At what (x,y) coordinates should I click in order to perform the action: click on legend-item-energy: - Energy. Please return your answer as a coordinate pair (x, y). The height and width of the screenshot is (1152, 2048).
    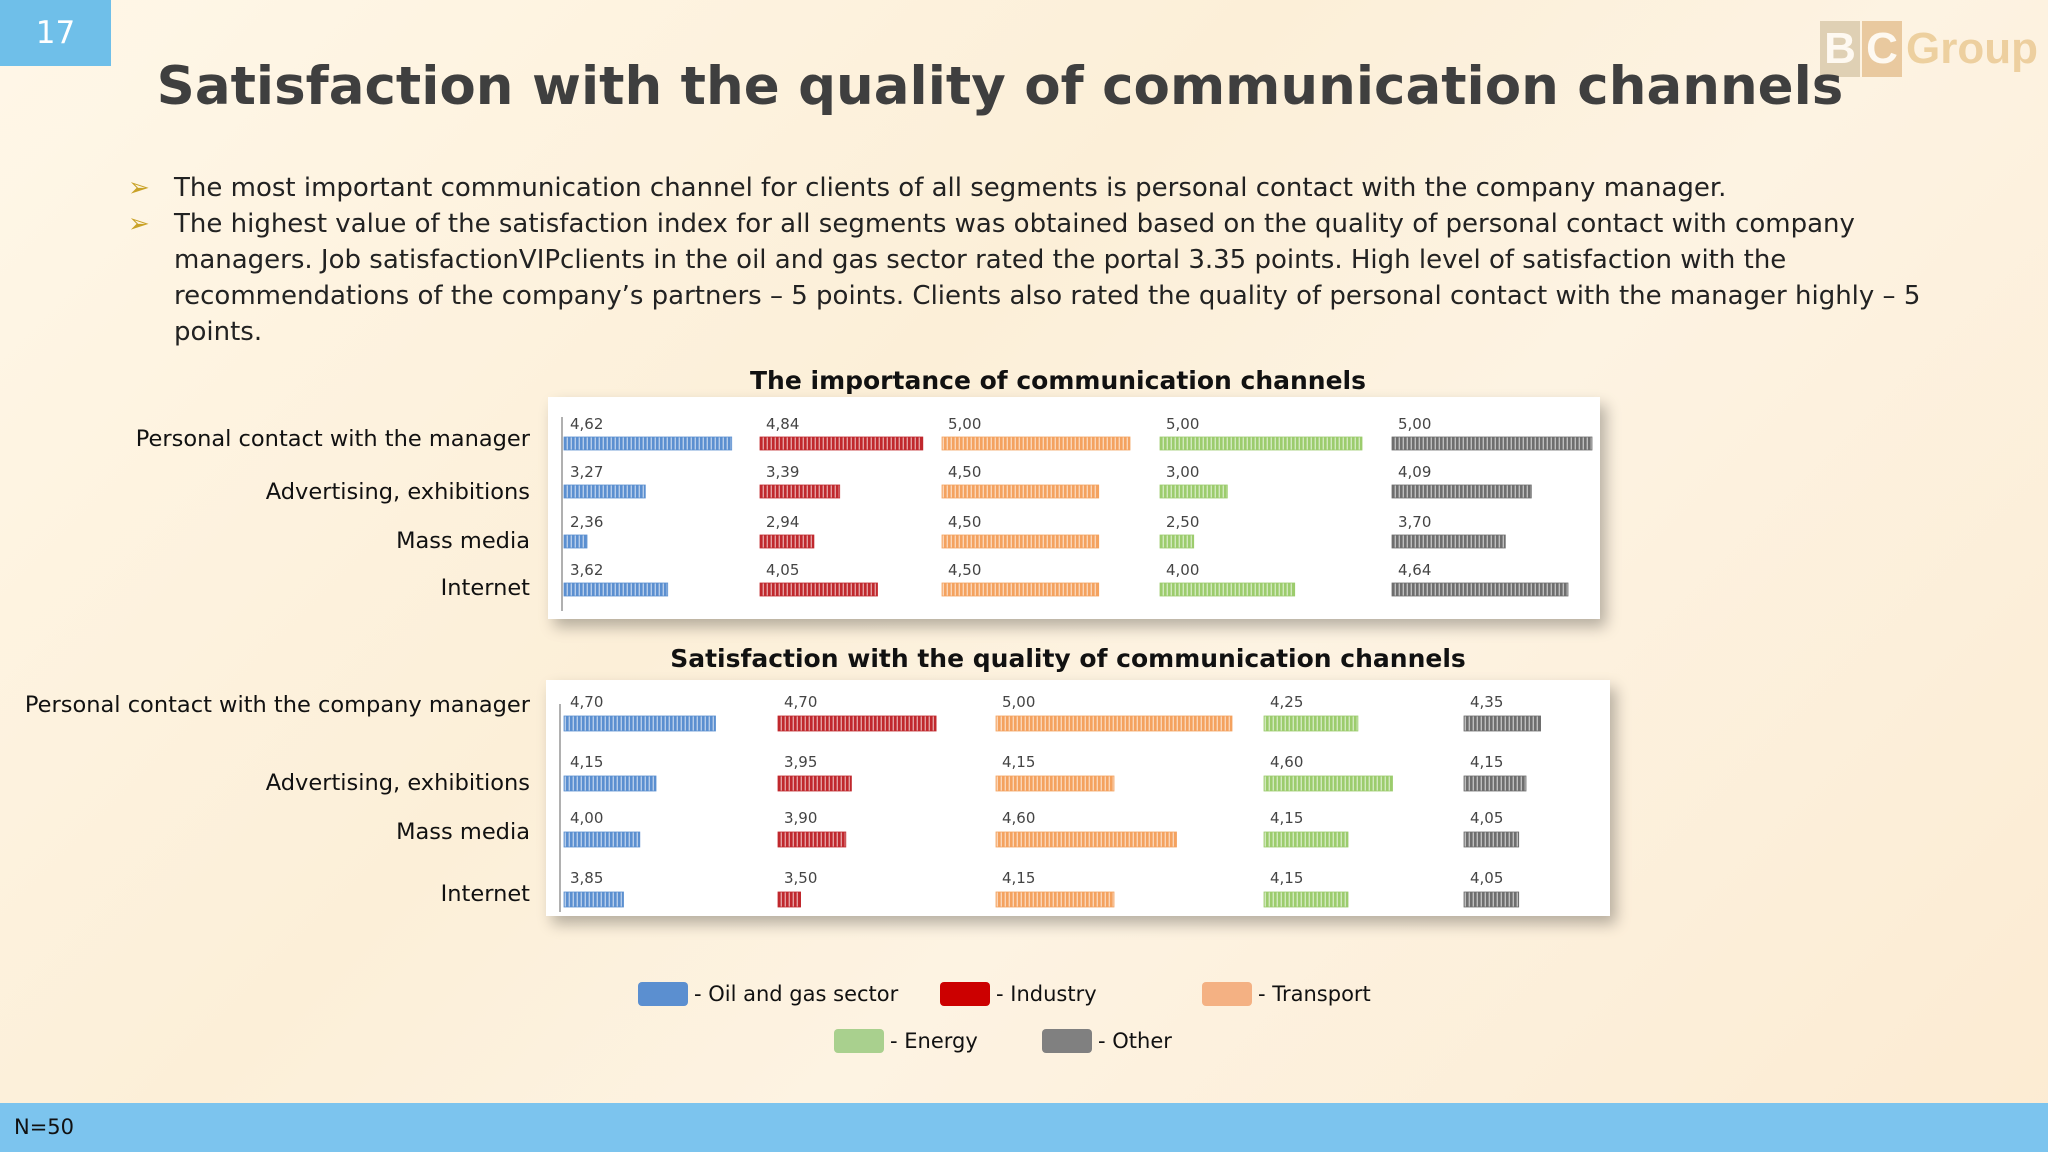
    Looking at the image, I should click on (906, 1041).